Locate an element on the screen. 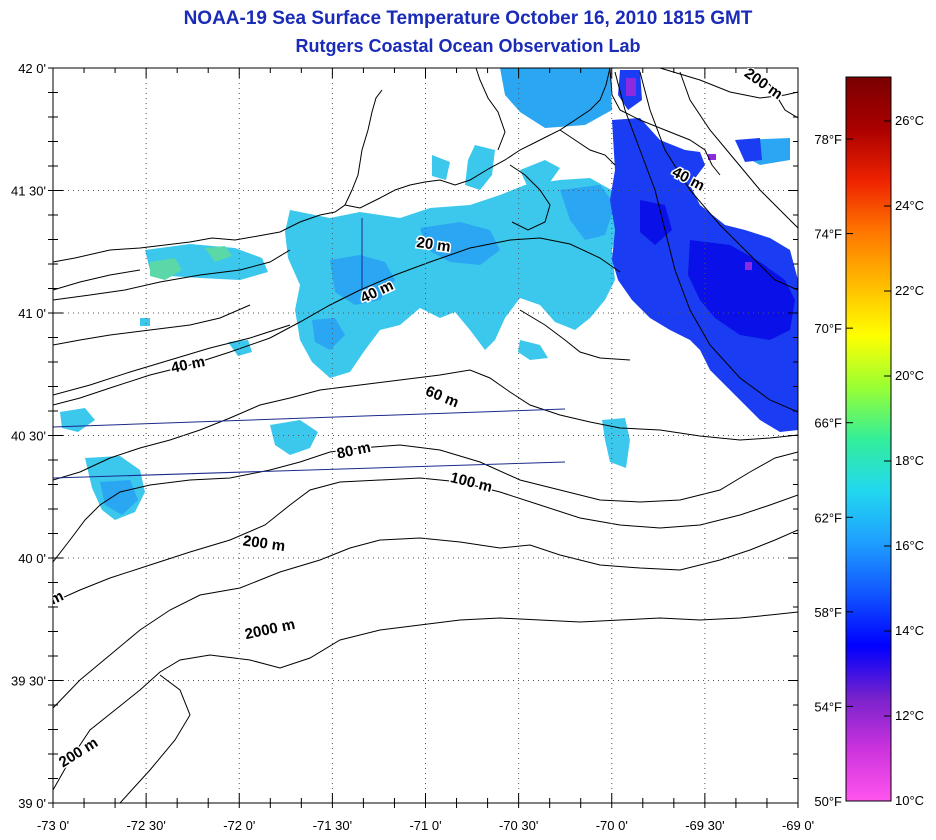 Image resolution: width=936 pixels, height=840 pixels. depth-contour-label: 40 m is located at coordinates (188, 365).